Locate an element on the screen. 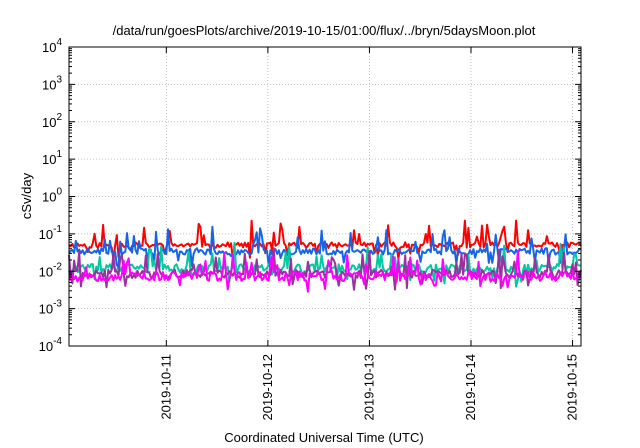 This screenshot has height=448, width=640. y-tick-exponent: 1 is located at coordinates (59, 154).